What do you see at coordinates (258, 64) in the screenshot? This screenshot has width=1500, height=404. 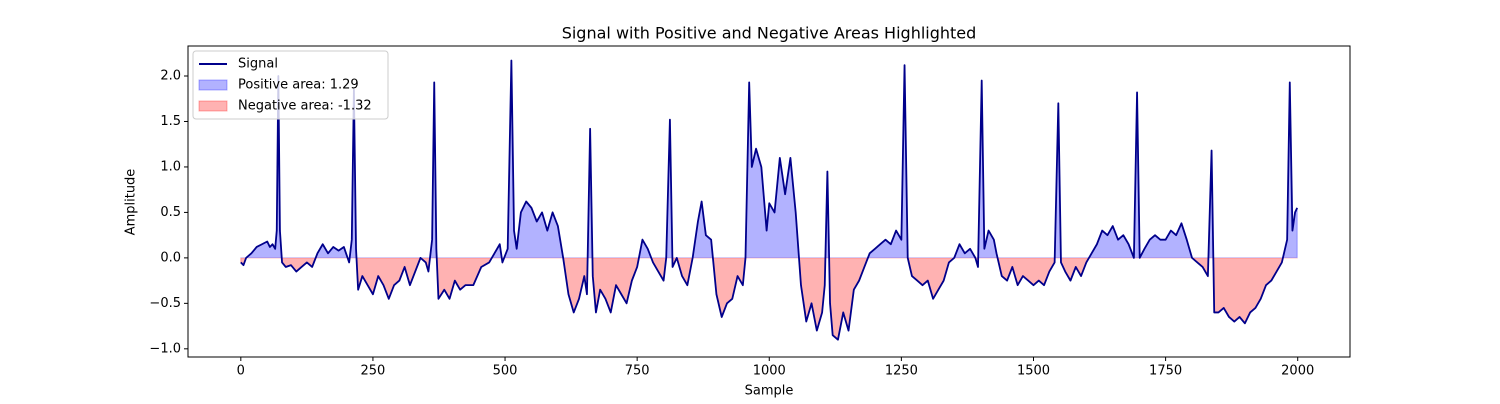 I see `legend-label: Signal` at bounding box center [258, 64].